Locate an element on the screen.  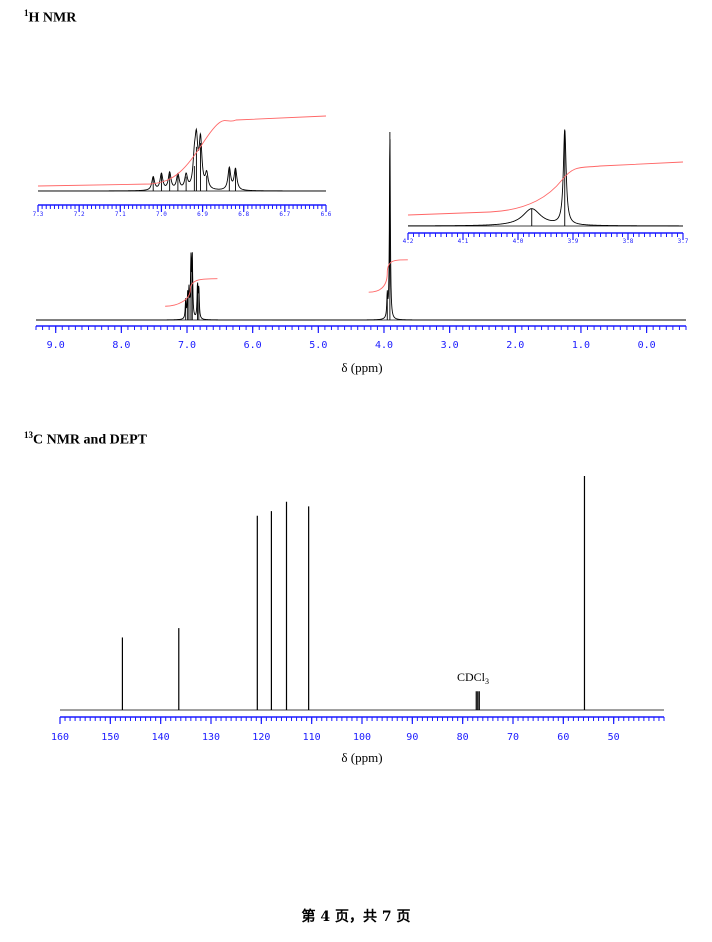
c-tick-label: 50 is located at coordinates (614, 737).